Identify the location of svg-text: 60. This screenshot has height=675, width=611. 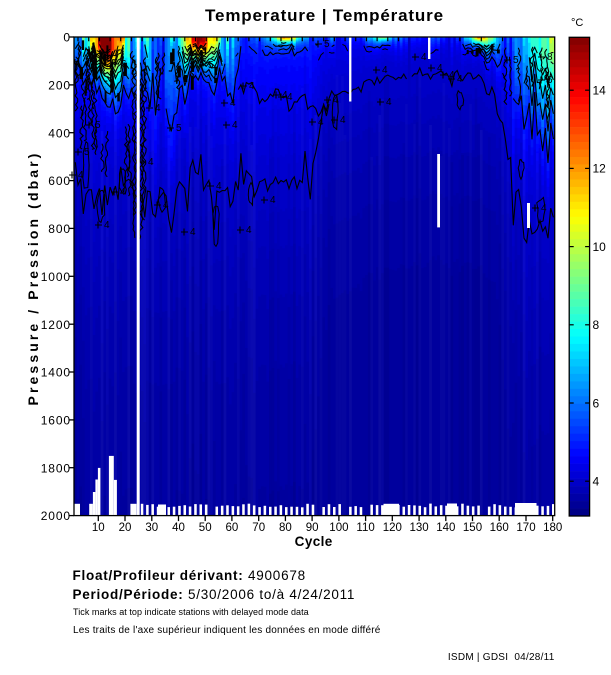
(232, 528).